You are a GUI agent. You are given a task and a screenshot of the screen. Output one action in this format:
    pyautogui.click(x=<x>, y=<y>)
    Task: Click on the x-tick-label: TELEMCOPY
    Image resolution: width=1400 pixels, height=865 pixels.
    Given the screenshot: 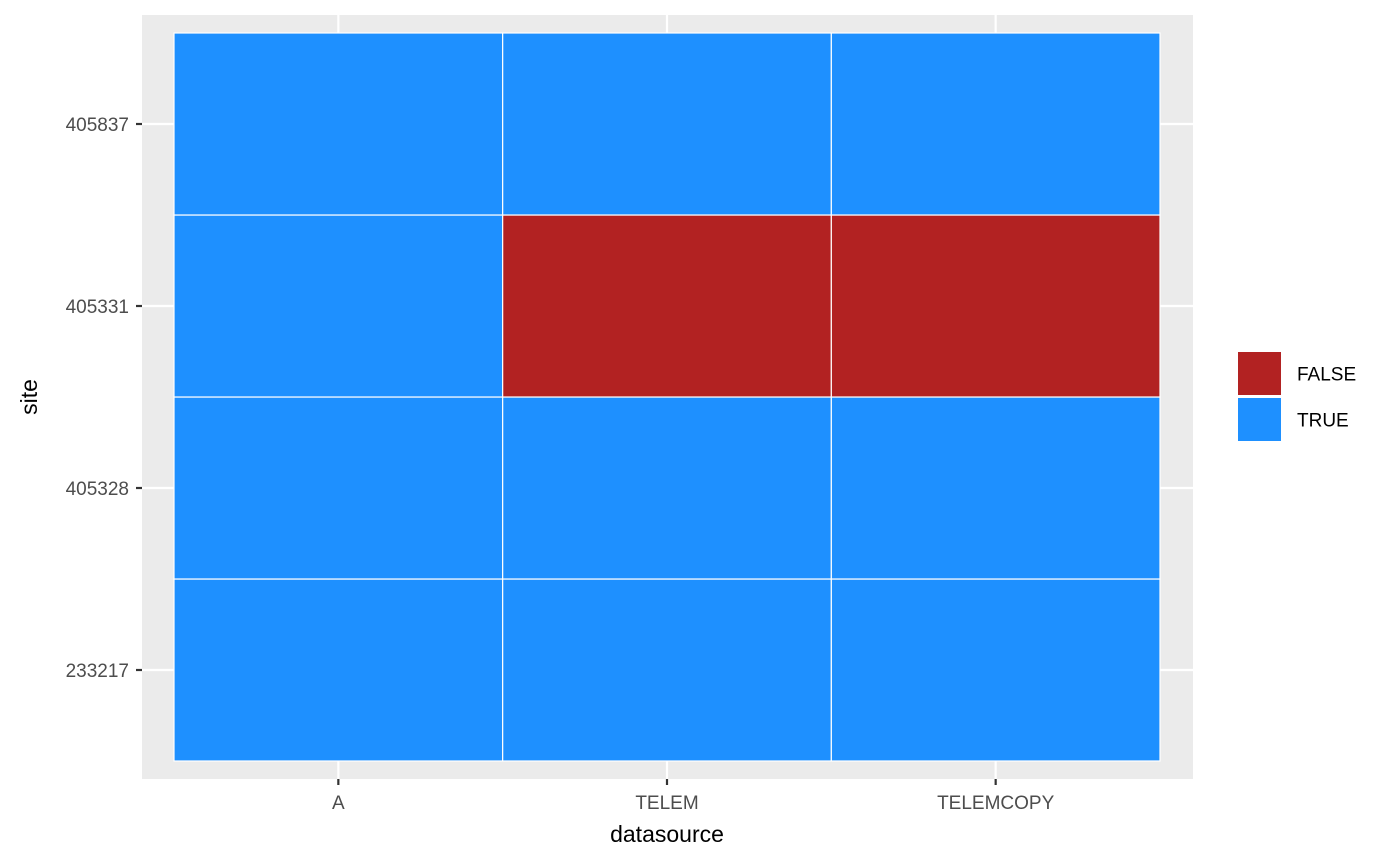 What is the action you would take?
    pyautogui.click(x=996, y=803)
    